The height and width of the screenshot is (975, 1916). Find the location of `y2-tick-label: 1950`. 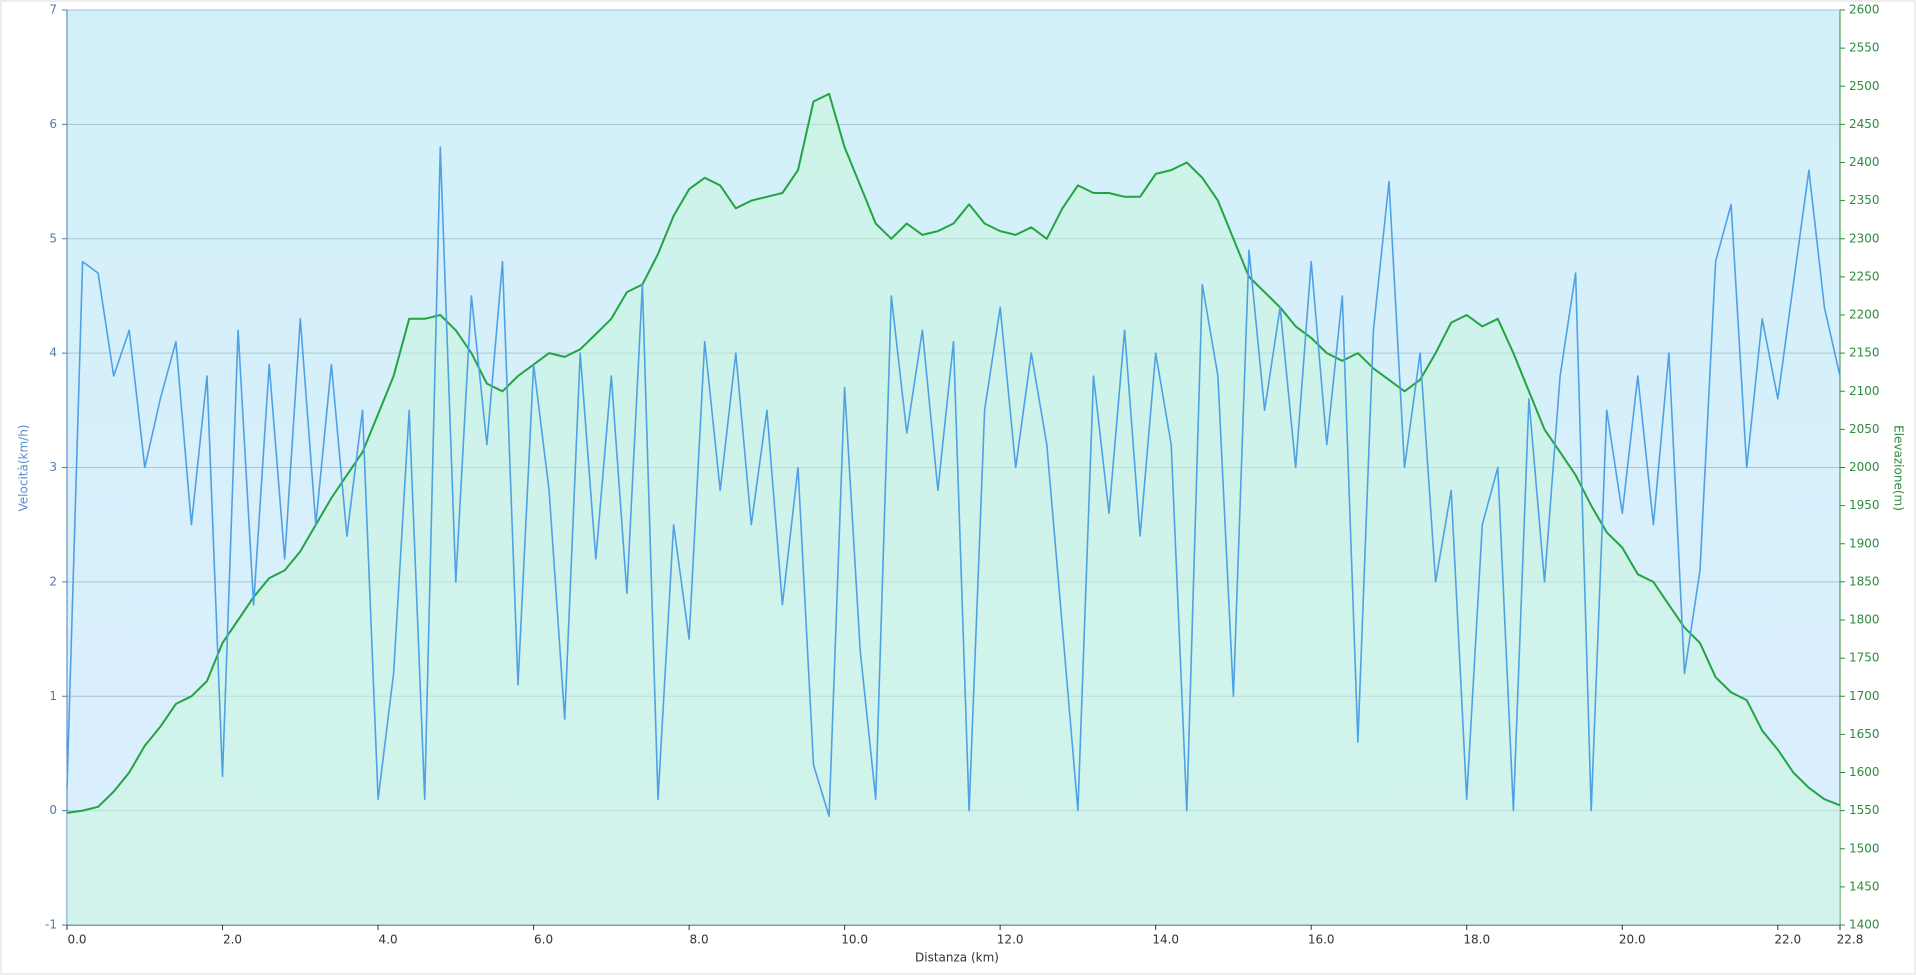

y2-tick-label: 1950 is located at coordinates (1864, 505).